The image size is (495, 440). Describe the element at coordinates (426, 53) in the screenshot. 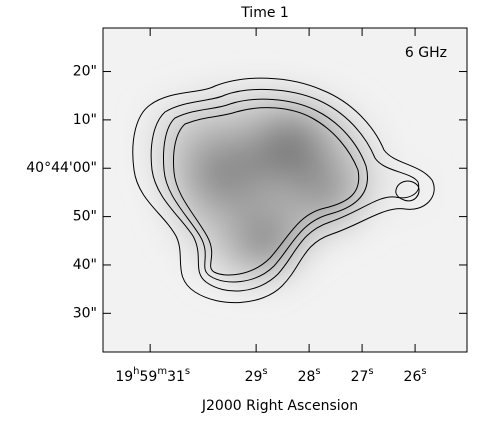

I see `annotation: 6 GHz` at that location.